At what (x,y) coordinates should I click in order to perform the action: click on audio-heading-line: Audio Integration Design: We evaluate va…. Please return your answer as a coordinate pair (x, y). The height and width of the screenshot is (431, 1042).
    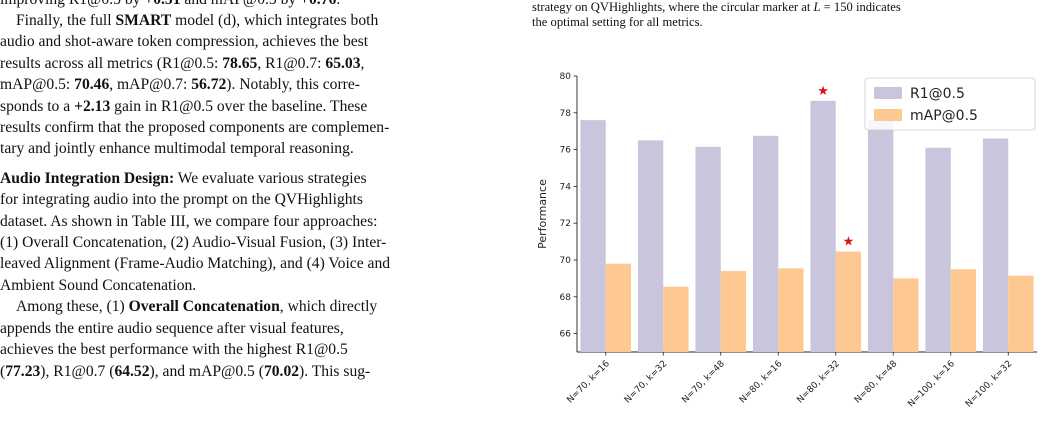
    Looking at the image, I should click on (183, 178).